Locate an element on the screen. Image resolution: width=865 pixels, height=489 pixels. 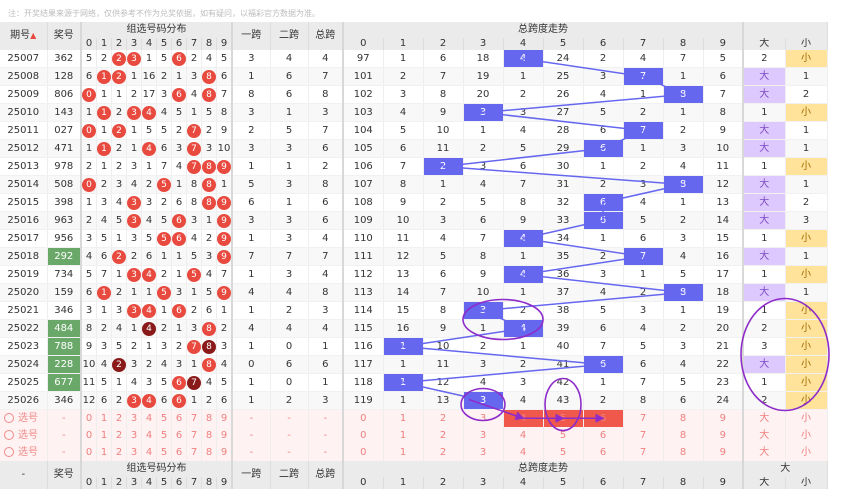
select-dash: - is located at coordinates (326, 452).